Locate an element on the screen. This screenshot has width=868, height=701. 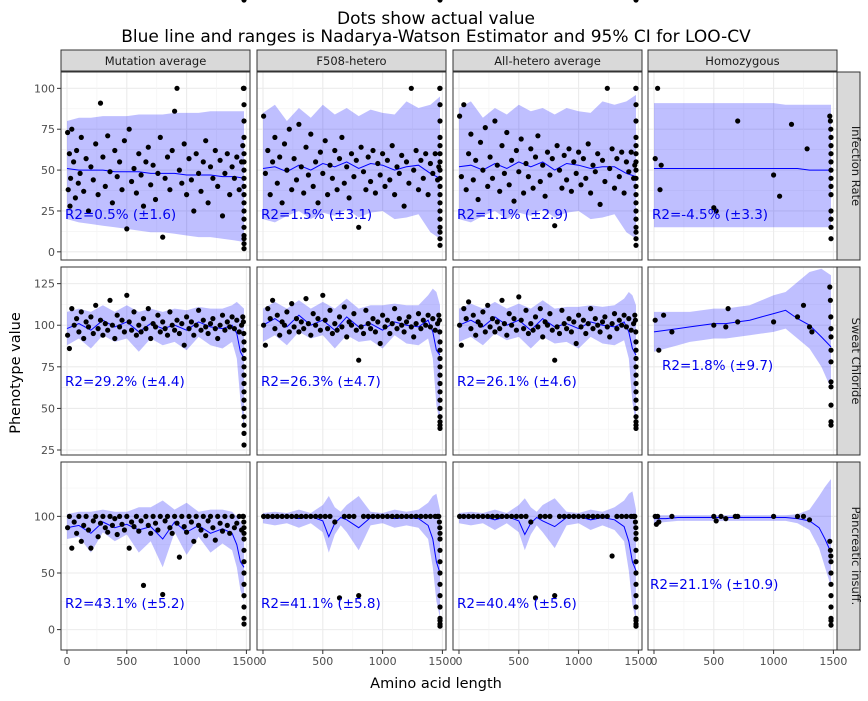
x-axis-title: Amino acid length is located at coordinates (436, 684).